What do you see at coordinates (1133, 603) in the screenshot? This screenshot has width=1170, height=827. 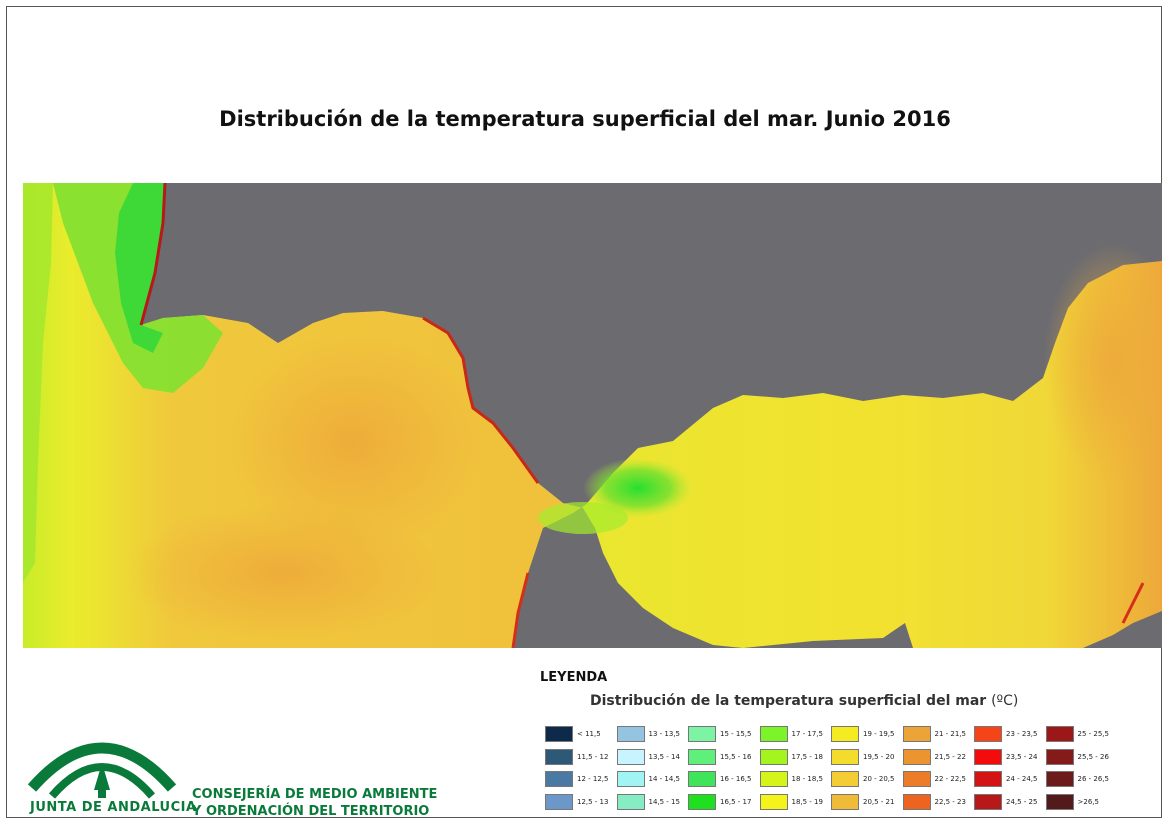 I see `coast-rim-east` at bounding box center [1133, 603].